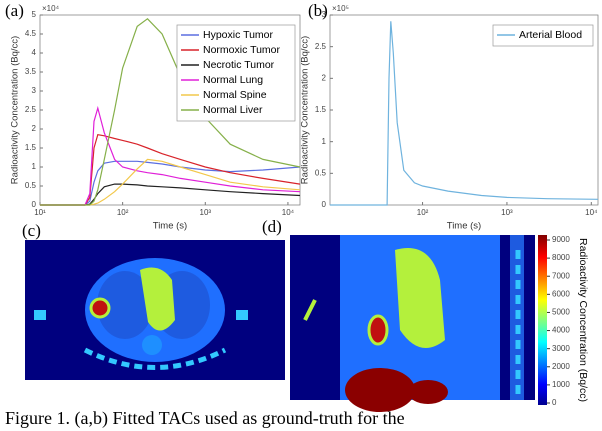  Describe the element at coordinates (239, 65) in the screenshot. I see `legend-label: Necrotic Tumor` at that location.